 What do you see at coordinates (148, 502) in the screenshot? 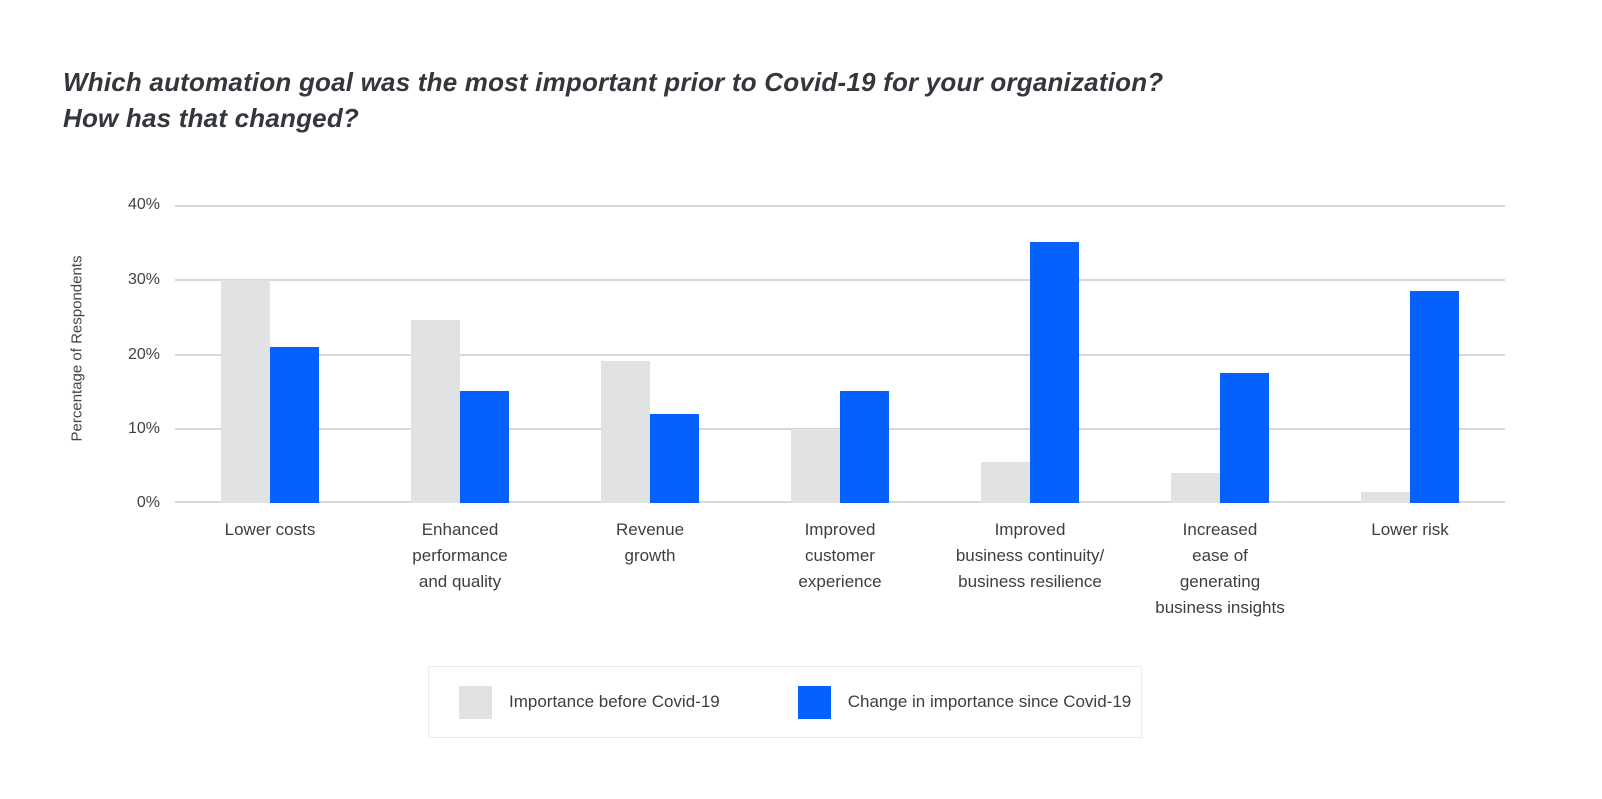
I see `y-tick-0: 0%` at bounding box center [148, 502].